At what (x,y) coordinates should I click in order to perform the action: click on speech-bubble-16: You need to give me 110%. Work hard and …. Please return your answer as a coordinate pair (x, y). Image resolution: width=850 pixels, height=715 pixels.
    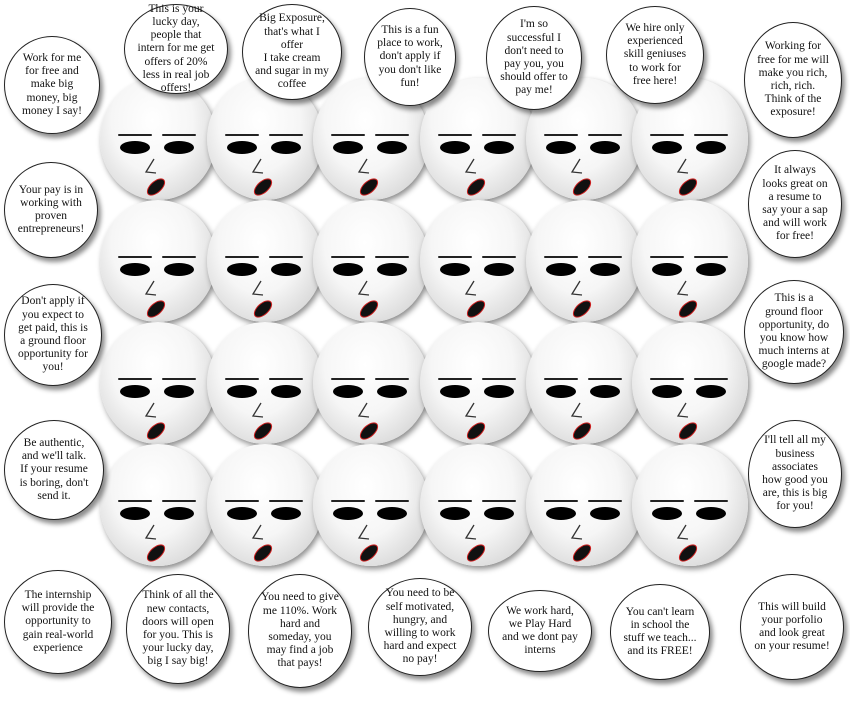
    Looking at the image, I should click on (300, 631).